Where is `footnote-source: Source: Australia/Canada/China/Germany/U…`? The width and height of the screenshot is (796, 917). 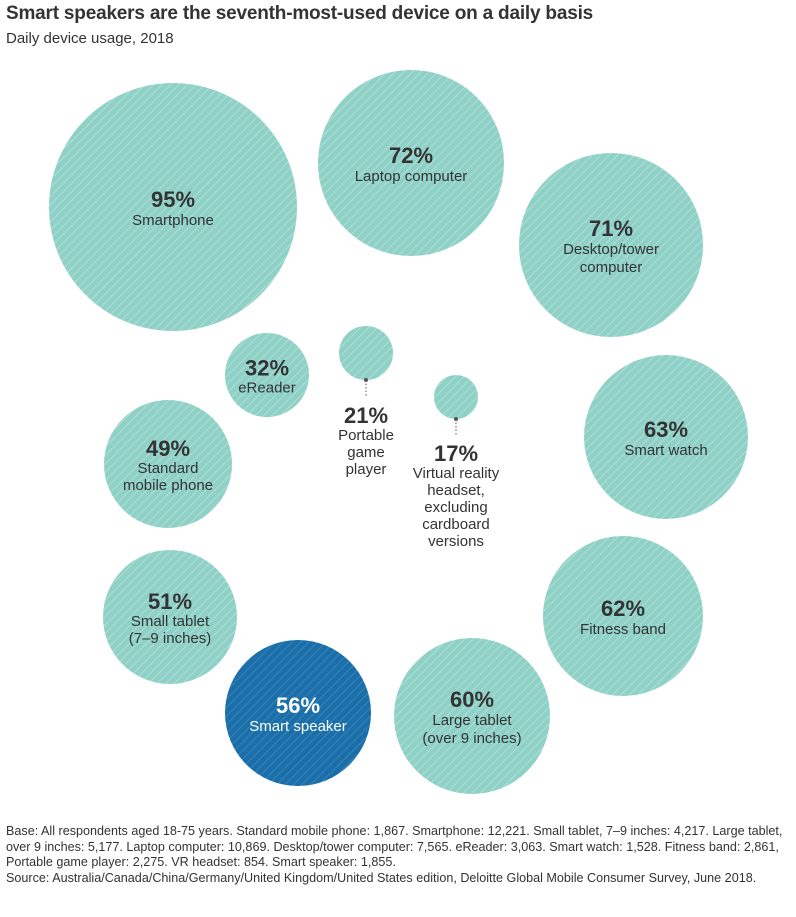 footnote-source: Source: Australia/Canada/China/Germany/U… is located at coordinates (381, 877).